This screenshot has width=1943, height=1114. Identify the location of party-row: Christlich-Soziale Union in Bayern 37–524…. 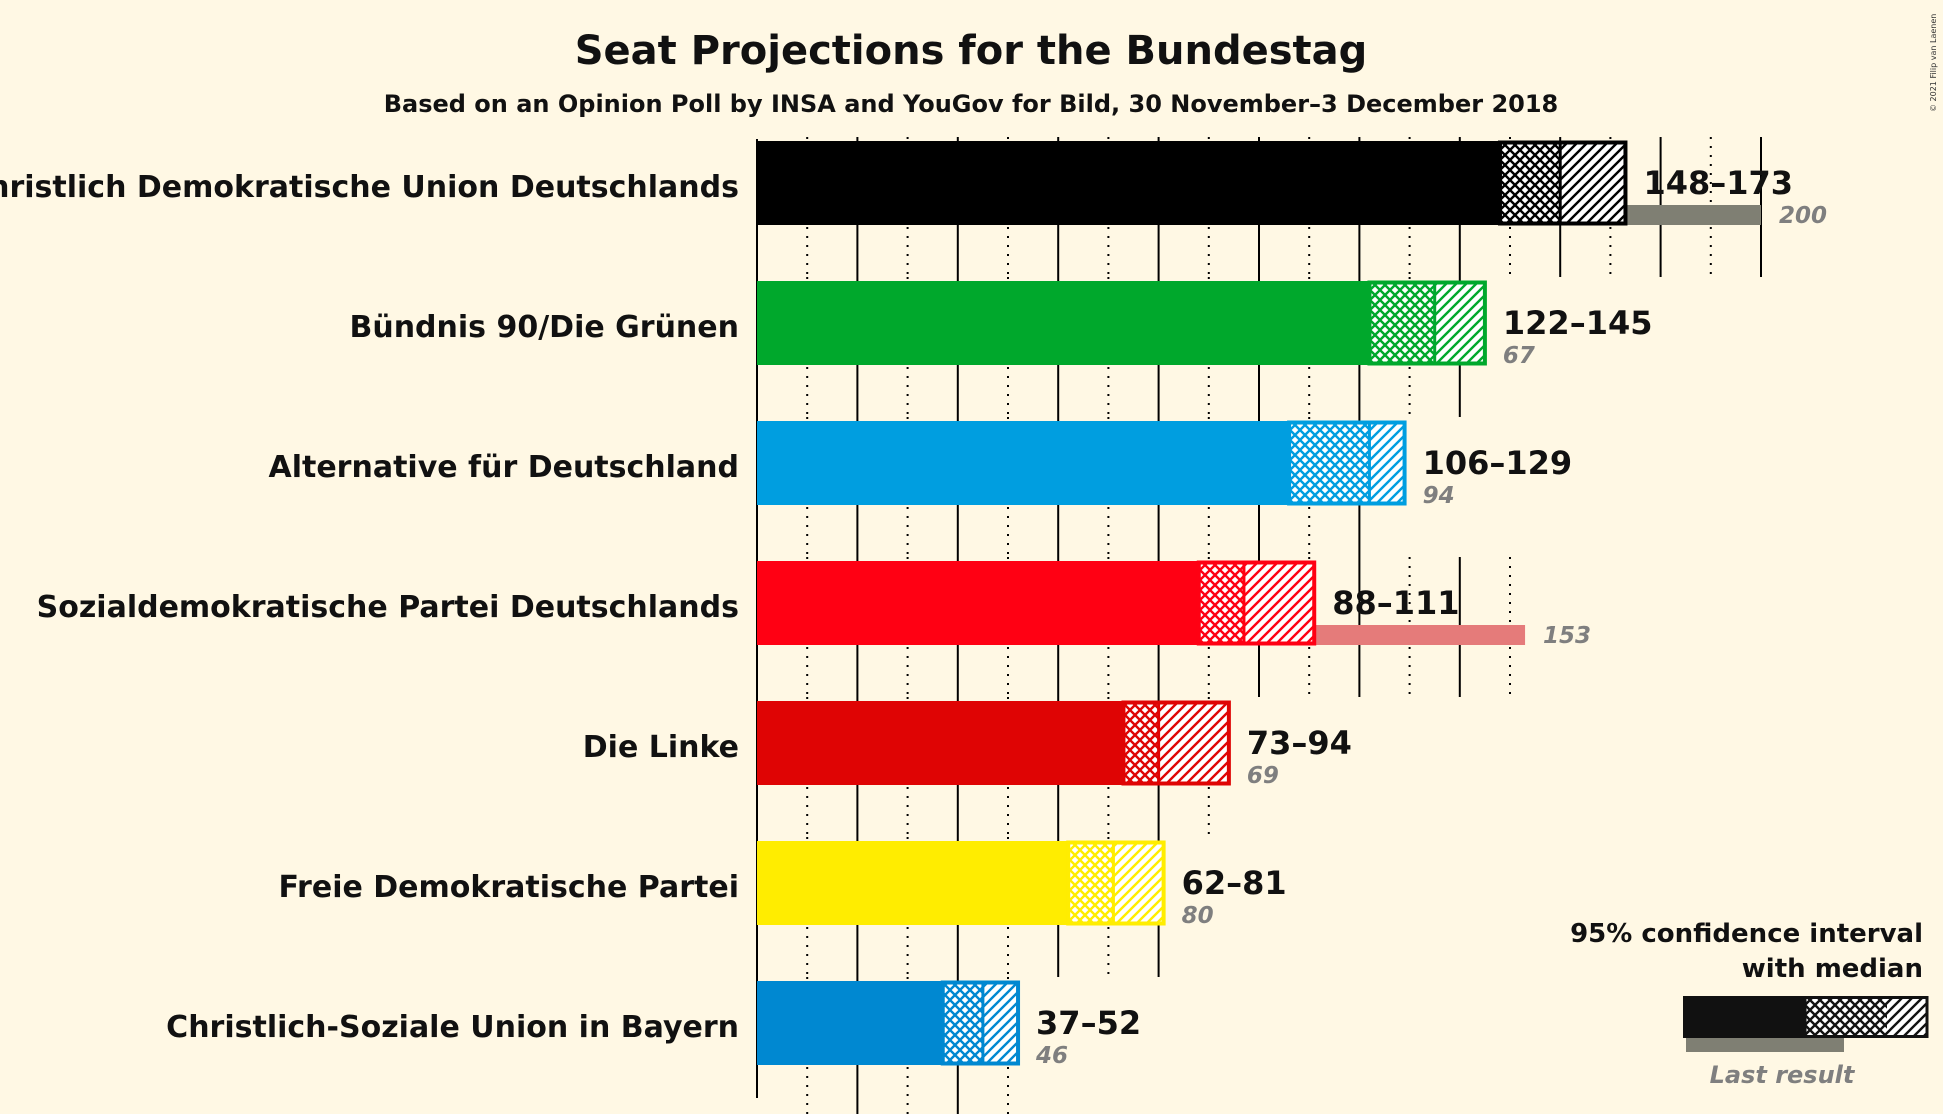
(653, 1045).